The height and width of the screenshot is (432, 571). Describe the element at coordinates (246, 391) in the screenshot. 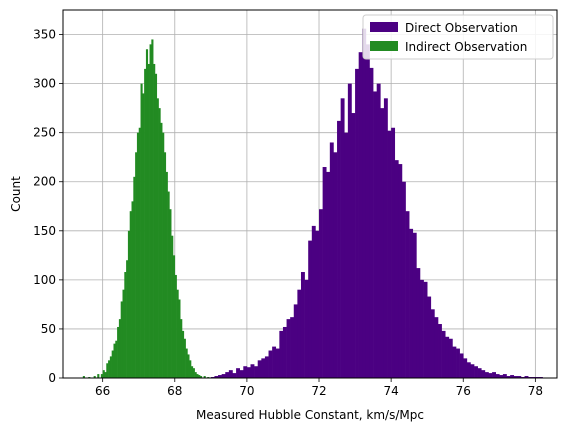

I see `x-tick-label: 70` at that location.